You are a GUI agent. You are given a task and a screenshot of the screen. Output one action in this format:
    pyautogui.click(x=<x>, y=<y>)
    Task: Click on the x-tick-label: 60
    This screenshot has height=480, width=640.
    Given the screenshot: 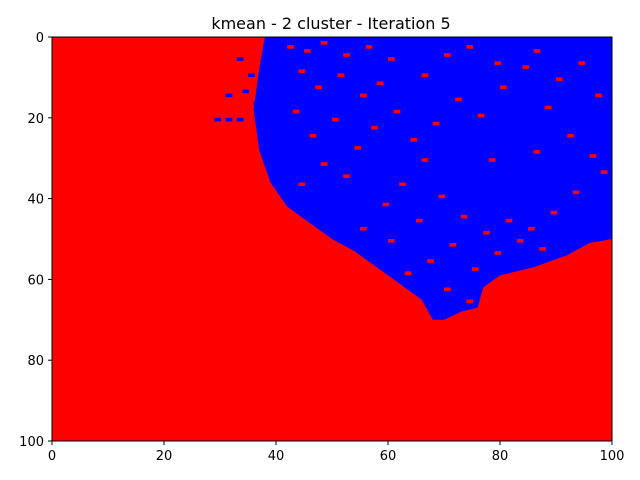 What is the action you would take?
    pyautogui.click(x=388, y=456)
    